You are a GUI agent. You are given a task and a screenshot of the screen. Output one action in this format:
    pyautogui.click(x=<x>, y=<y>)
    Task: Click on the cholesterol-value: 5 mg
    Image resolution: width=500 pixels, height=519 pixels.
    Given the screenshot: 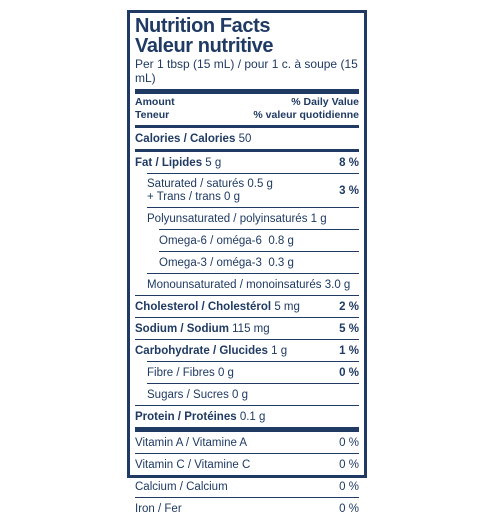 What is the action you would take?
    pyautogui.click(x=287, y=307)
    